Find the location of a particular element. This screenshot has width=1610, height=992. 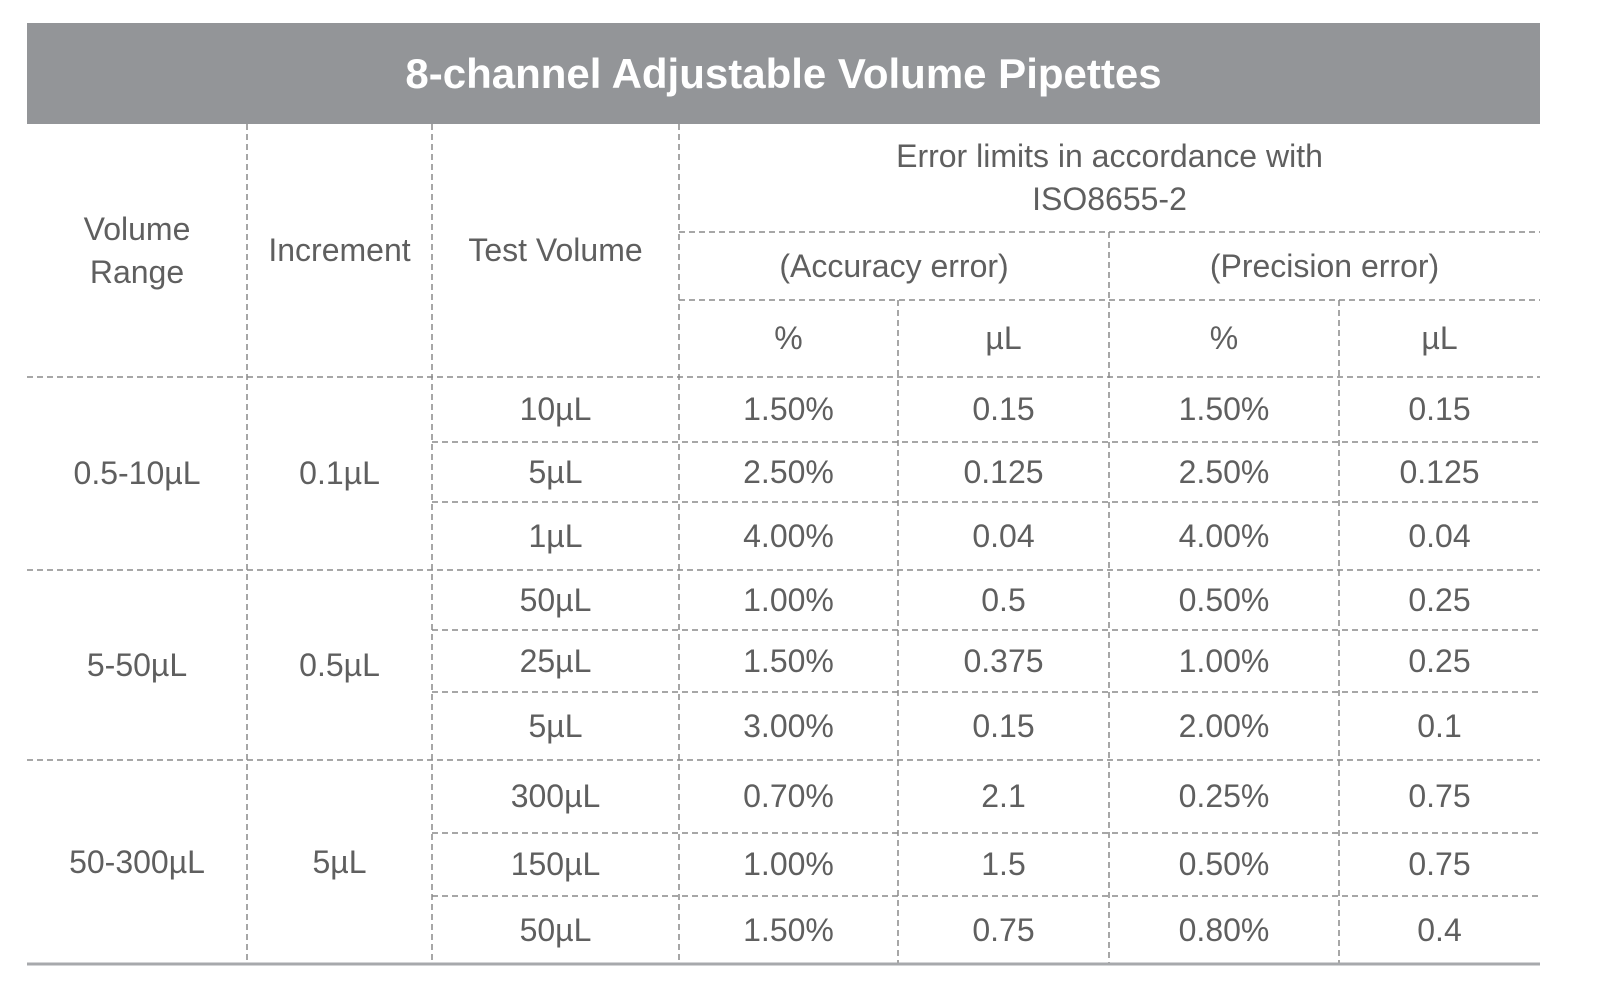

value: 10µL is located at coordinates (555, 409).